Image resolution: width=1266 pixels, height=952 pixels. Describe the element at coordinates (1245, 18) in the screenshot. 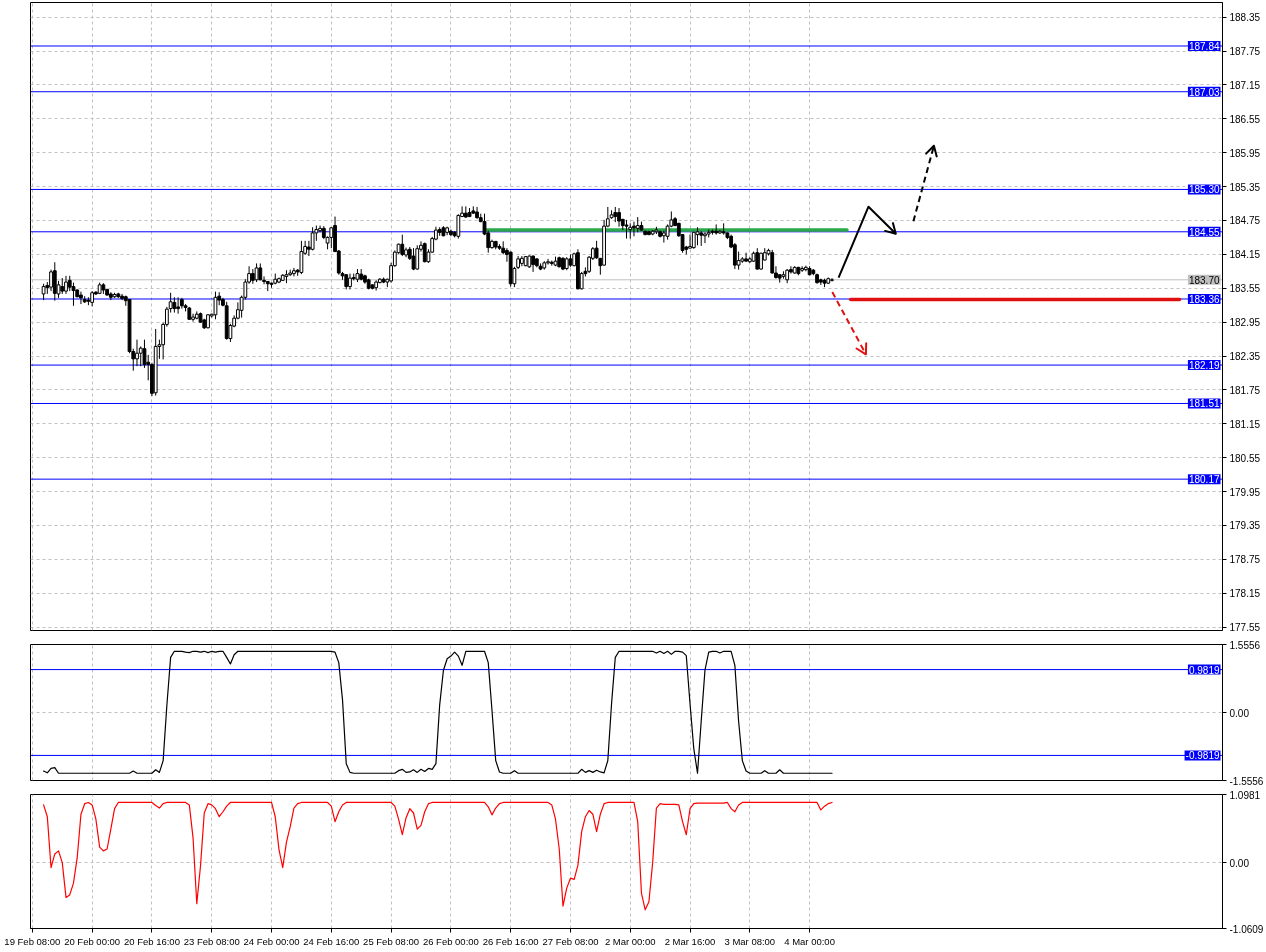

I see `y-tick-label: 188.35` at that location.